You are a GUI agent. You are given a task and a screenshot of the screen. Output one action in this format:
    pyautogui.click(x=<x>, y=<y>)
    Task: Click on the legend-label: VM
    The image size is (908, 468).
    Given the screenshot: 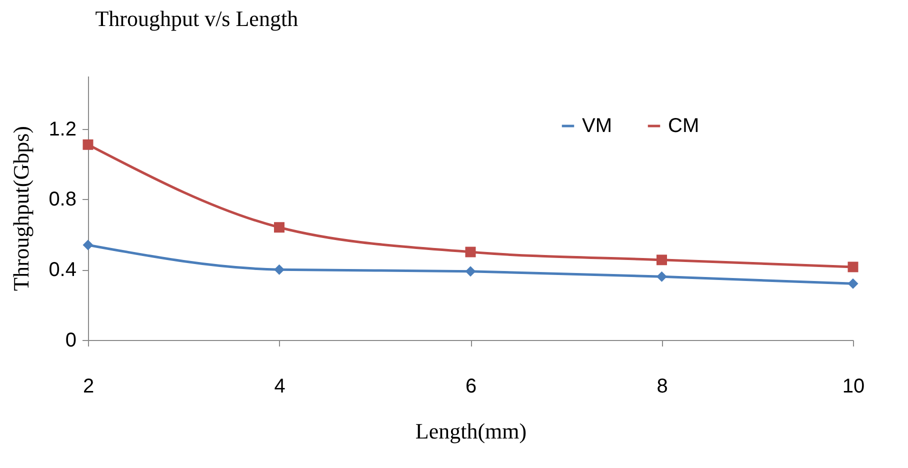 What is the action you would take?
    pyautogui.click(x=597, y=126)
    